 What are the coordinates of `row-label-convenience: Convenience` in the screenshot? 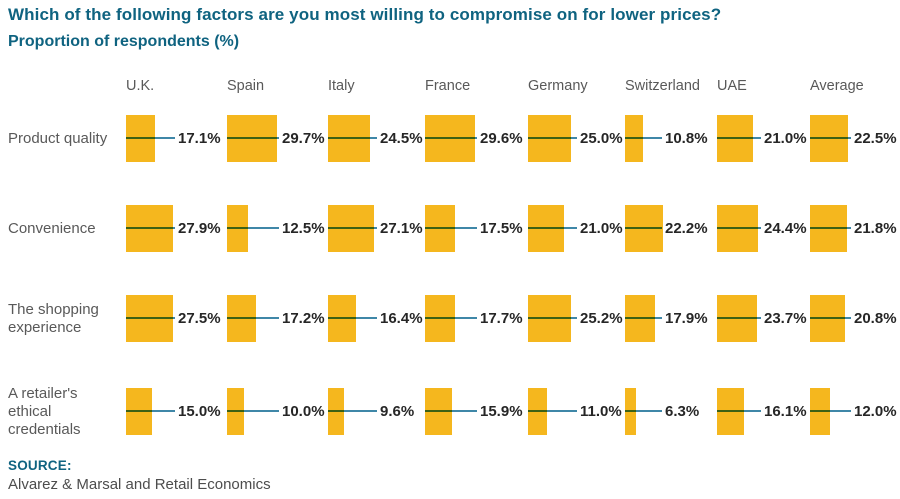 It's located at (52, 228).